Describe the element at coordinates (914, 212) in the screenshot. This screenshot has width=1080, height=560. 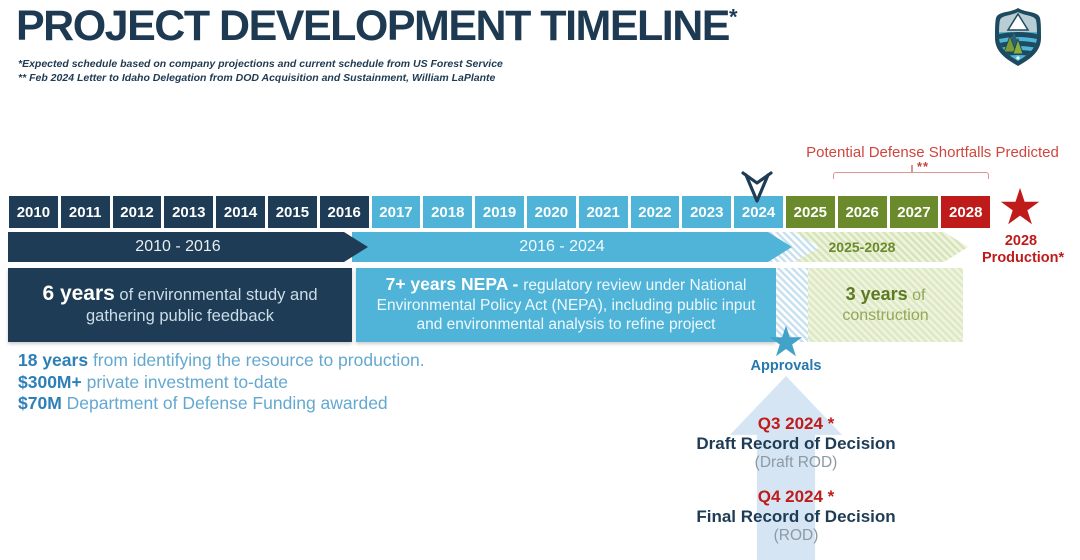
I see `year-cell: 2027` at that location.